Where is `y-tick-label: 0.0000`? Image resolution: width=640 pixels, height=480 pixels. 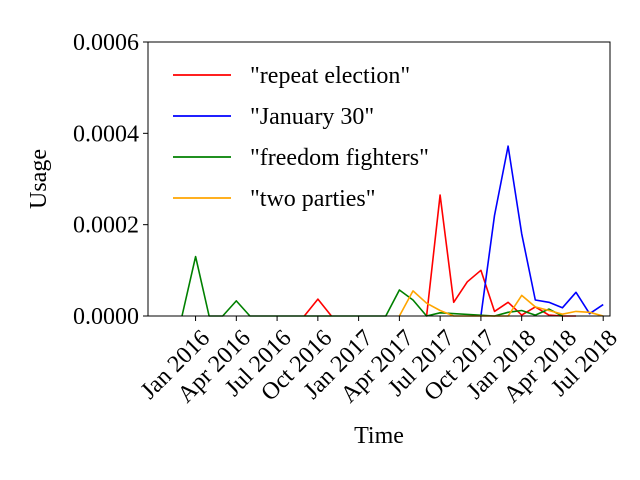
y-tick-label: 0.0000 is located at coordinates (106, 317).